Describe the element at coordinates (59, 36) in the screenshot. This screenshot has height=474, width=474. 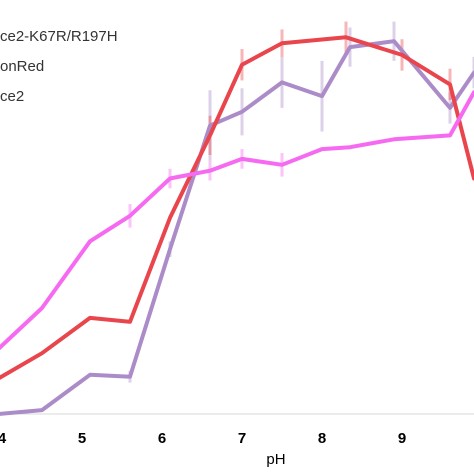
I see `legend-label: ce2-K67R/R197H` at that location.